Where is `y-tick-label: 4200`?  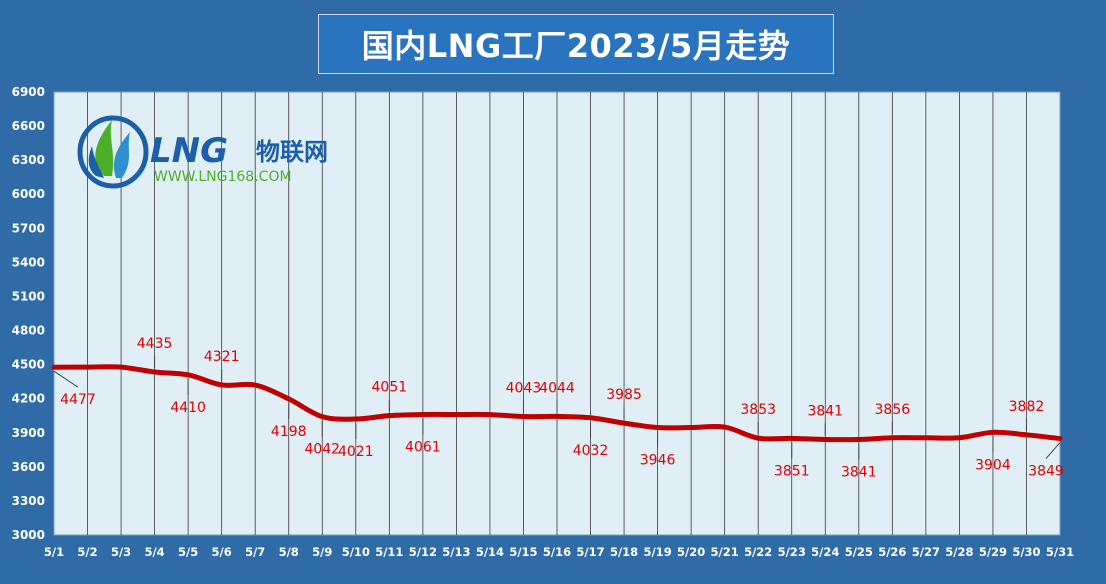
y-tick-label: 4200 is located at coordinates (28, 399).